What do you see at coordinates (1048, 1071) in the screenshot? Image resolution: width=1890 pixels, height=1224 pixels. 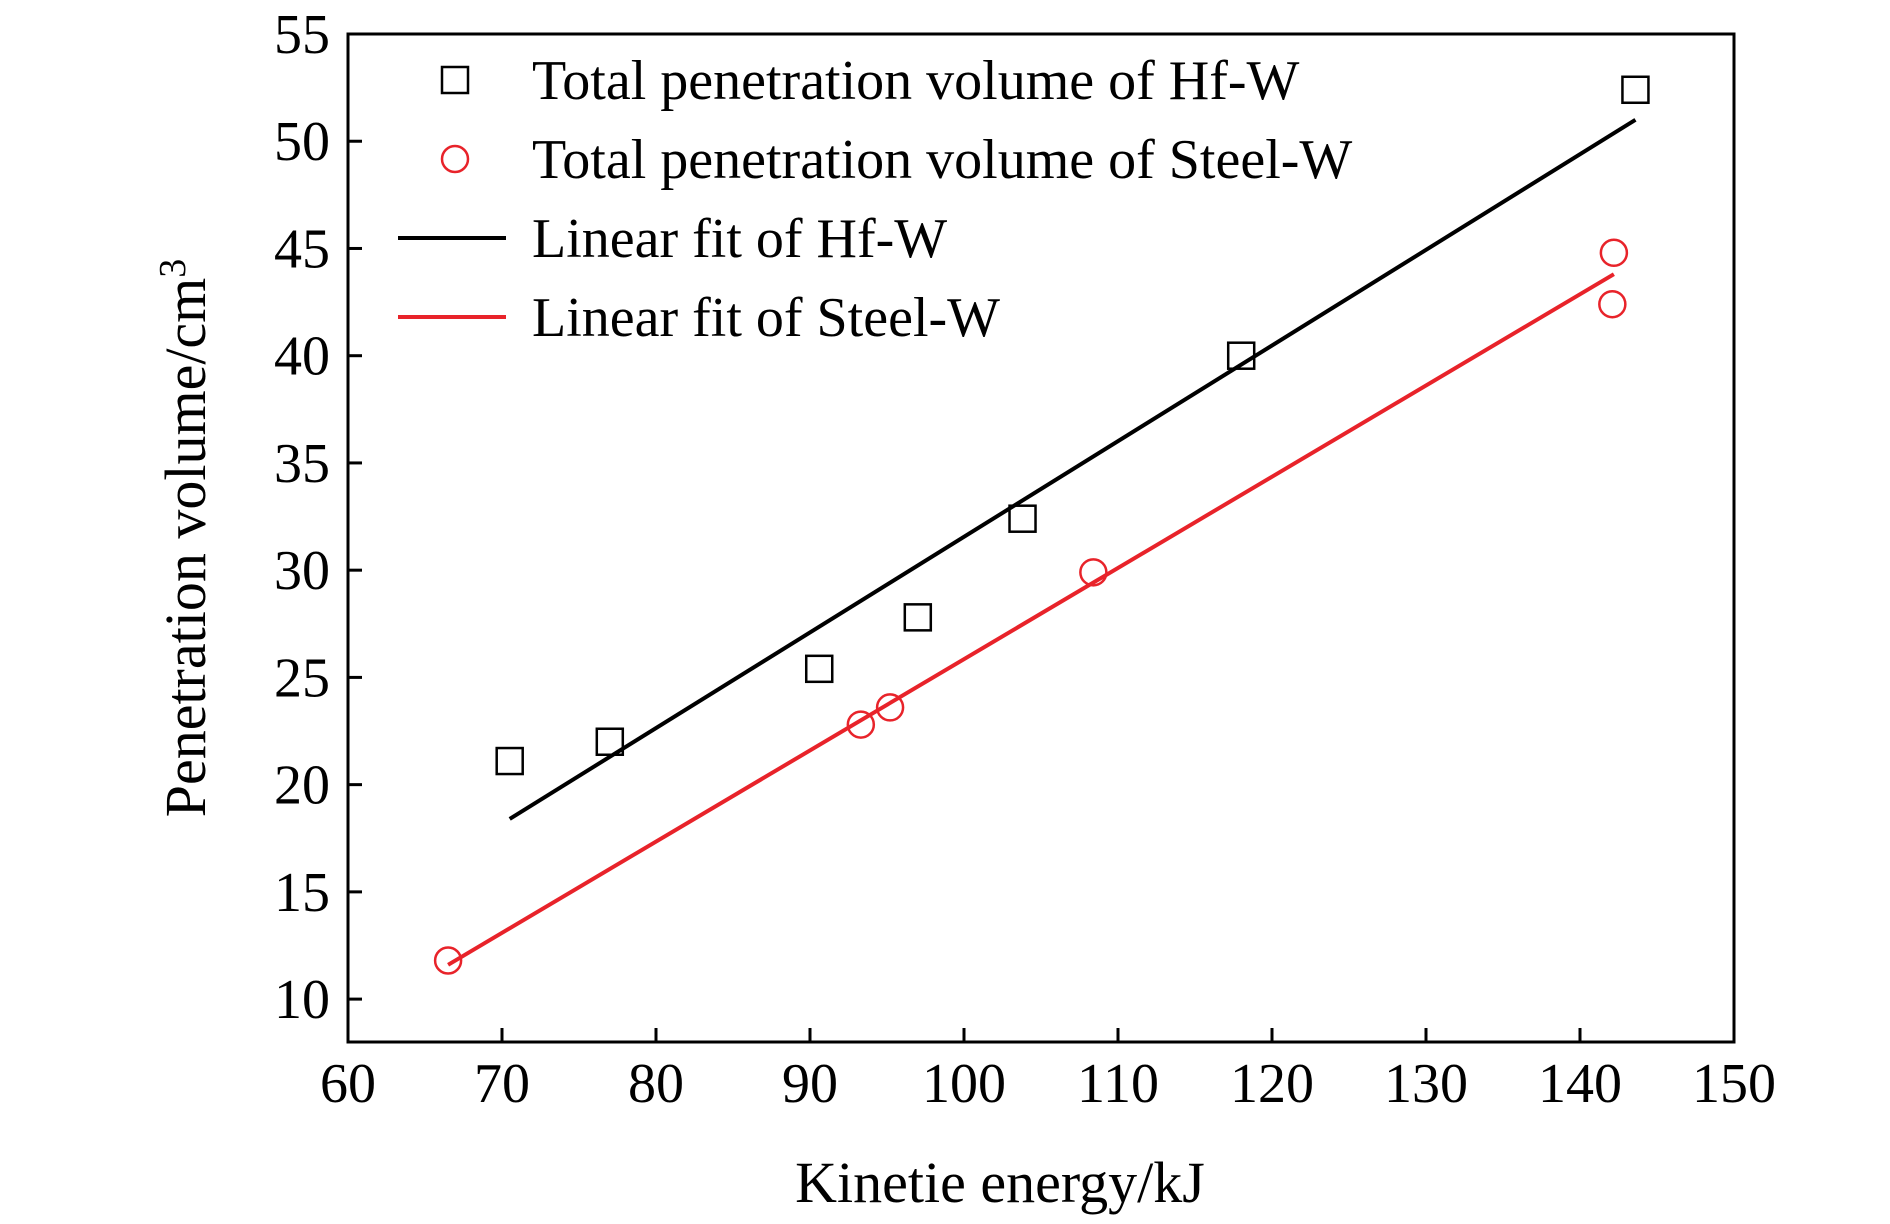 I see `x-axis: 60 70 80 90 100 110 120 130 140 150` at bounding box center [1048, 1071].